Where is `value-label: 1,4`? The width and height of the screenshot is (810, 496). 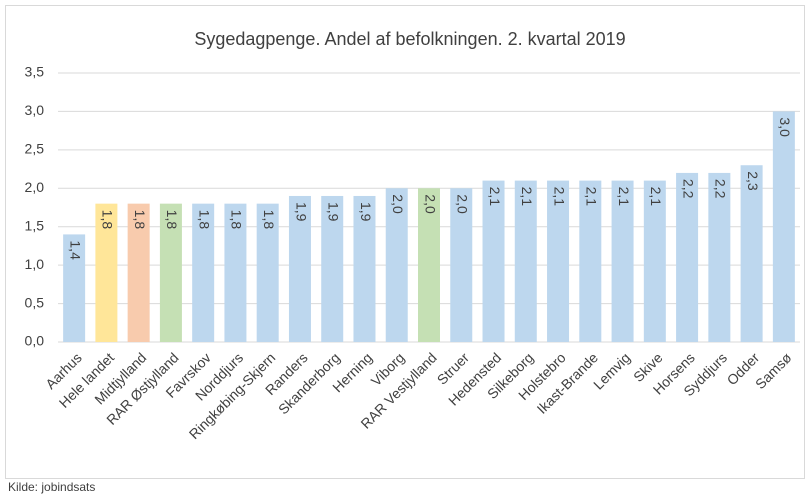
value-label: 1,4 is located at coordinates (75, 250).